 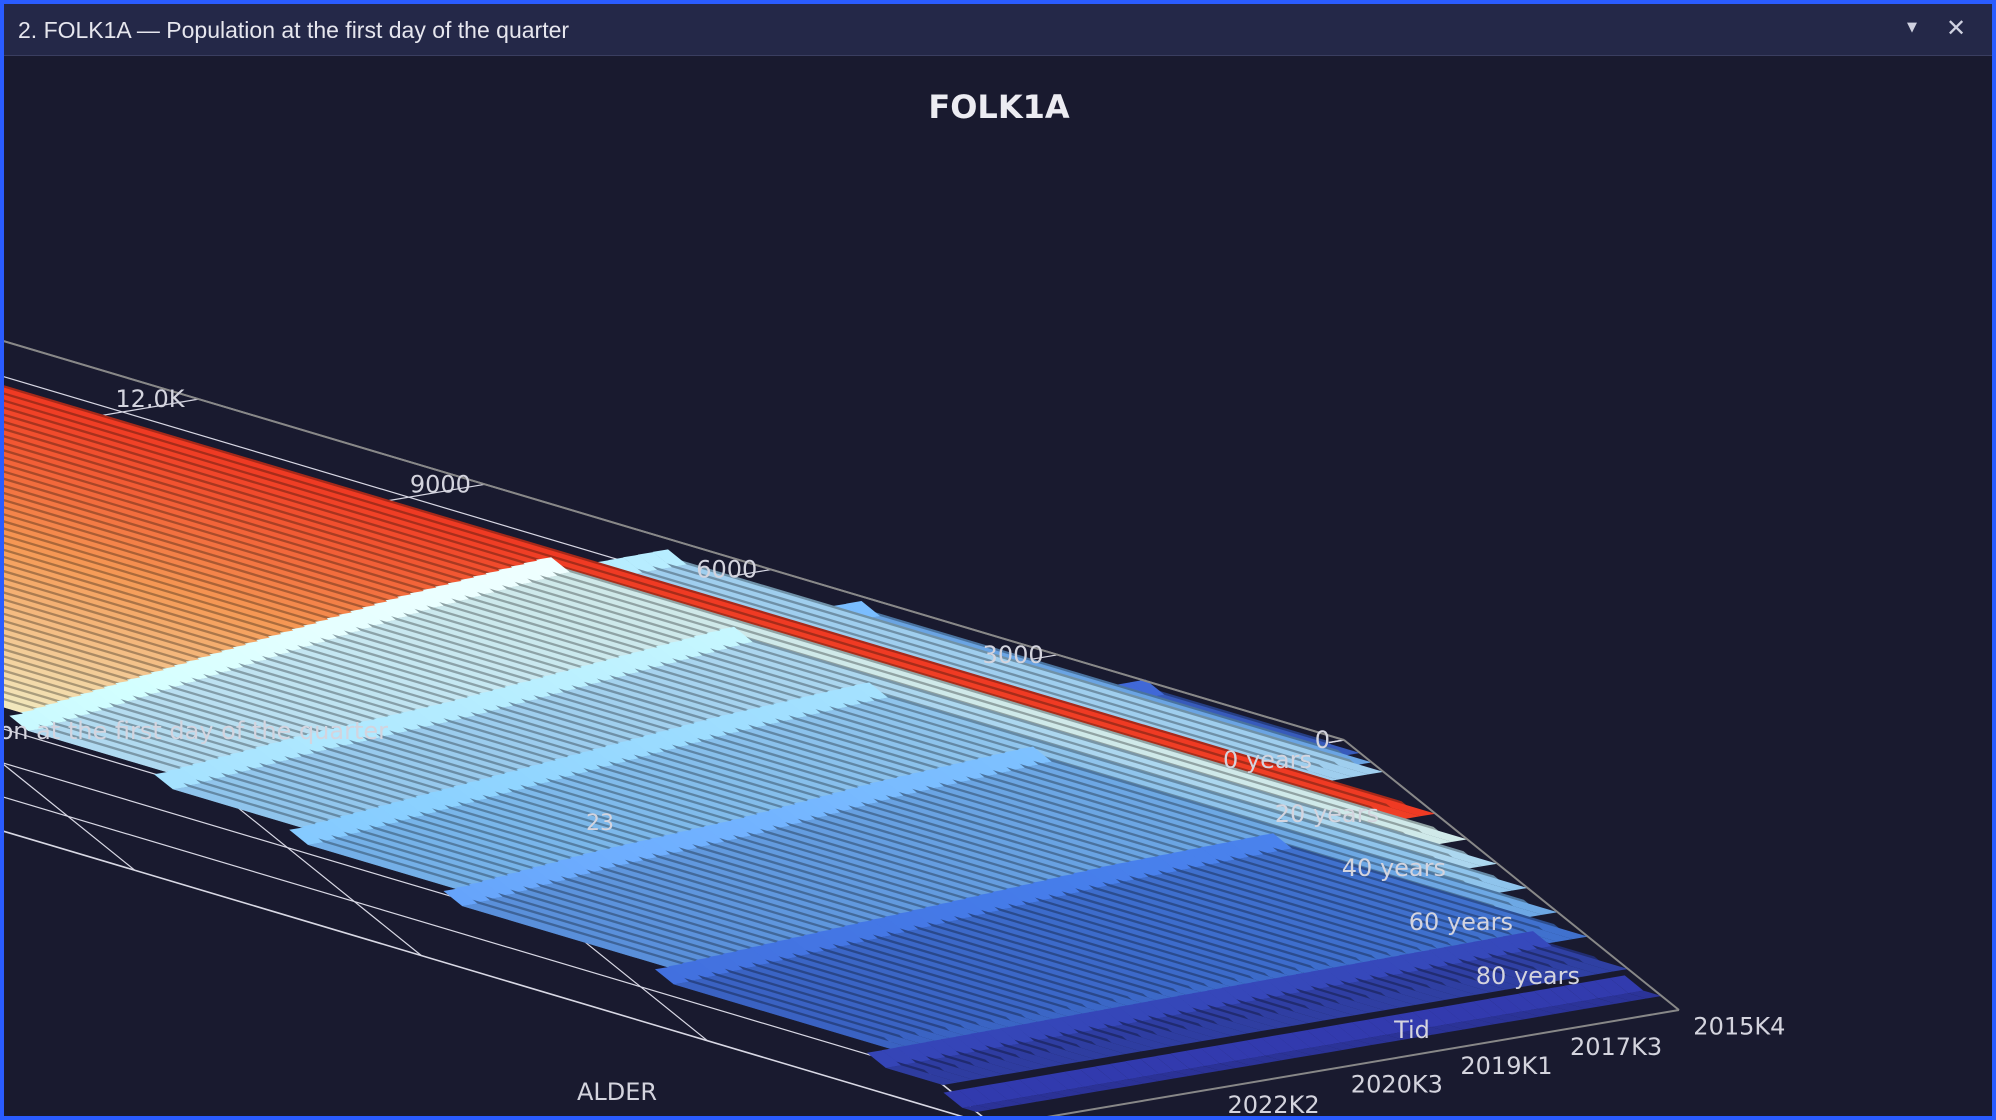 I want to click on bar-band, so click(x=1302, y=1043).